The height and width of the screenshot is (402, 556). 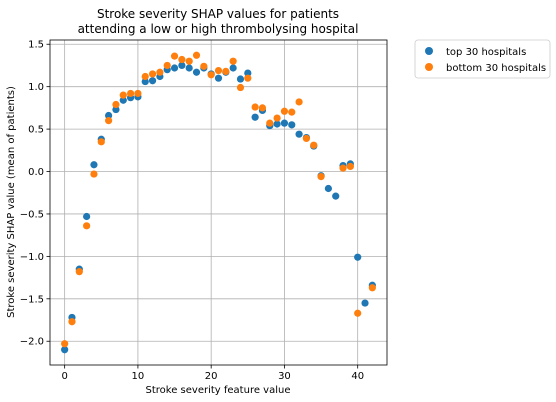 I want to click on legend-frame, so click(x=482, y=59).